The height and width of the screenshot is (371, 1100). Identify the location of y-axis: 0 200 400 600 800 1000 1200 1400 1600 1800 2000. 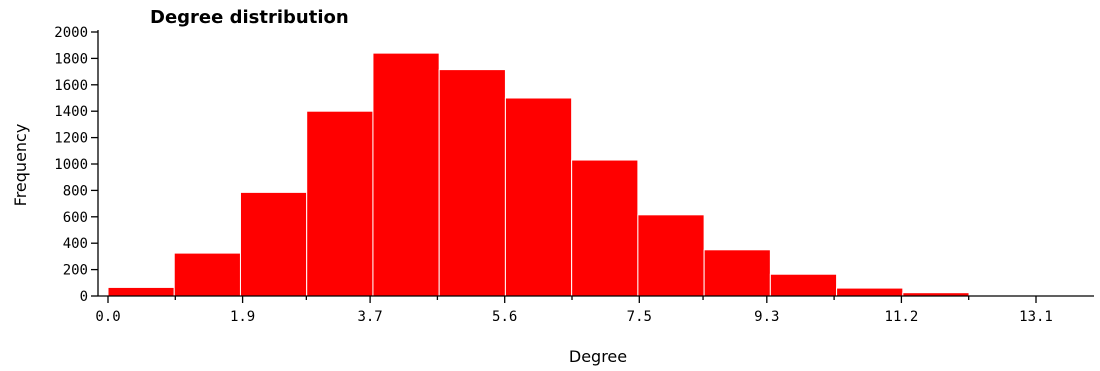
(76, 165).